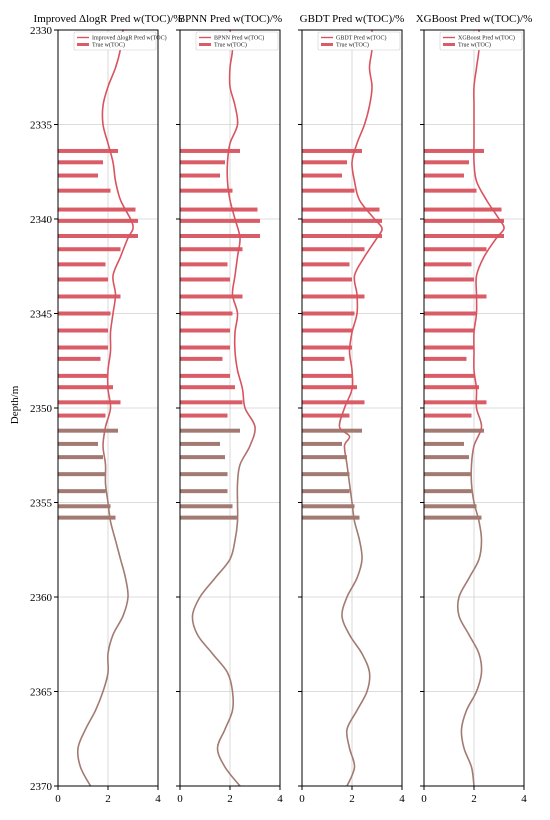  I want to click on panel-title: BPNN Pred w(TOC)/%, so click(230, 19).